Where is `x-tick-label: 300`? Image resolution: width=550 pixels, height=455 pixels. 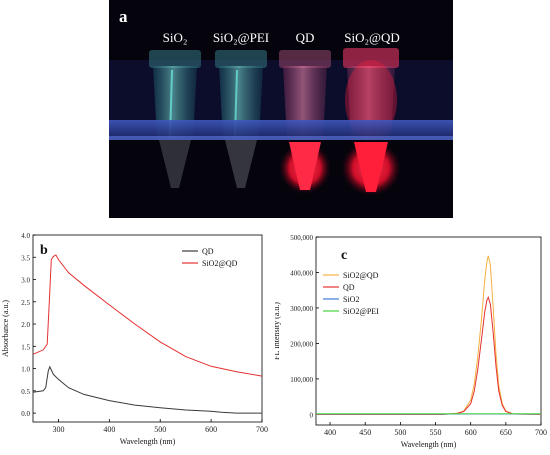
x-tick-label: 300 is located at coordinates (58, 429).